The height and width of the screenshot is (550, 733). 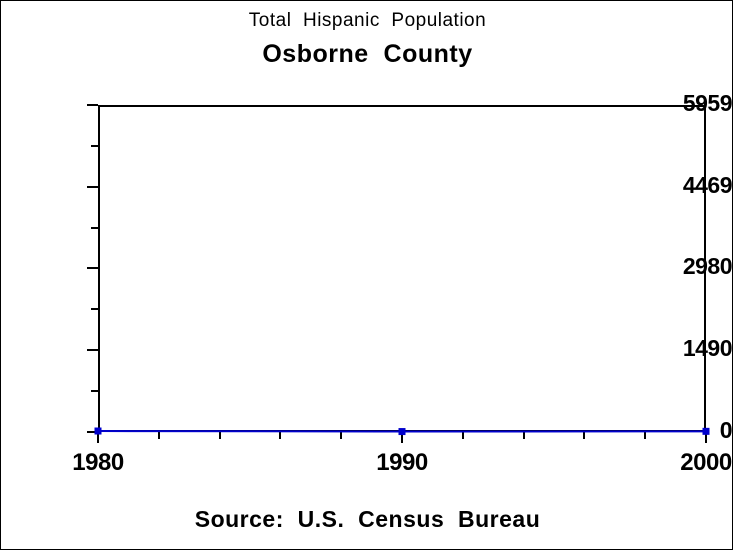 What do you see at coordinates (707, 266) in the screenshot?
I see `y-axis-tick-label: 2980` at bounding box center [707, 266].